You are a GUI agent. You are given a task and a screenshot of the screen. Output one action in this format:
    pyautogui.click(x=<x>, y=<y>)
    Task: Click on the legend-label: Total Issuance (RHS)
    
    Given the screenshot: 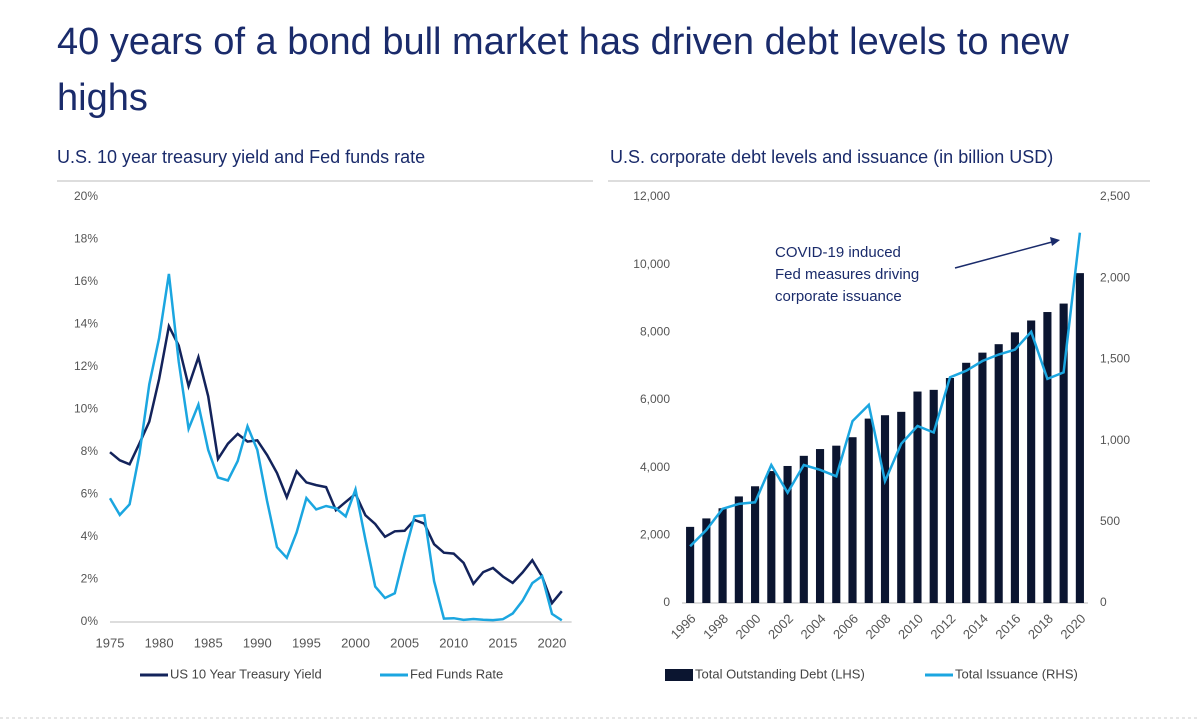 What is the action you would take?
    pyautogui.click(x=1016, y=673)
    